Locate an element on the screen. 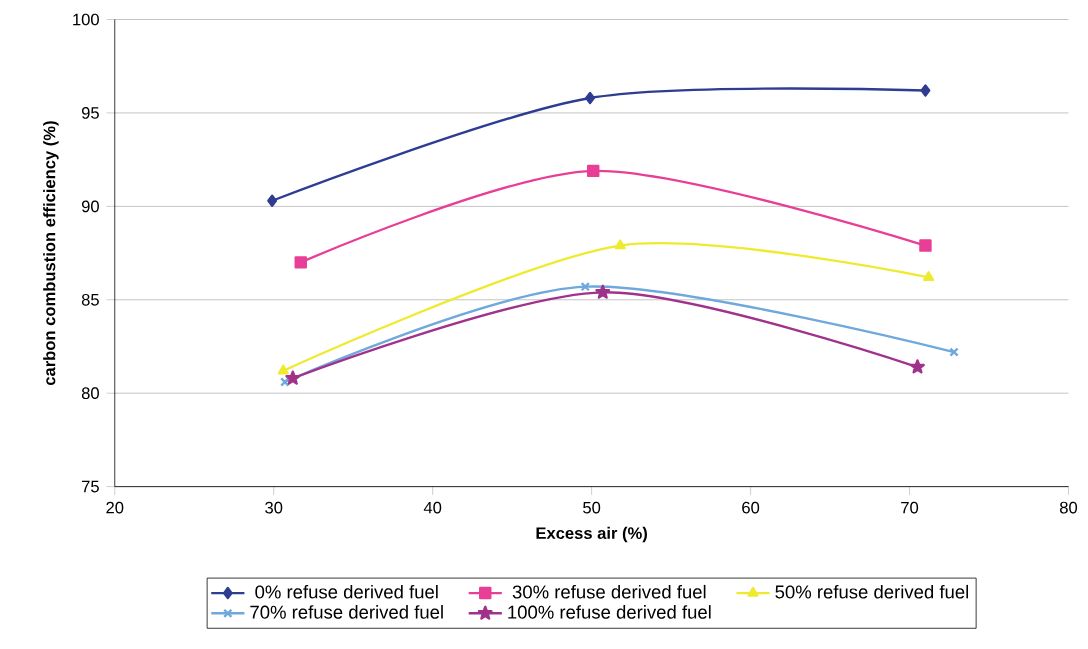 Image resolution: width=1088 pixels, height=649 pixels. x-tick-label: 60 is located at coordinates (751, 507).